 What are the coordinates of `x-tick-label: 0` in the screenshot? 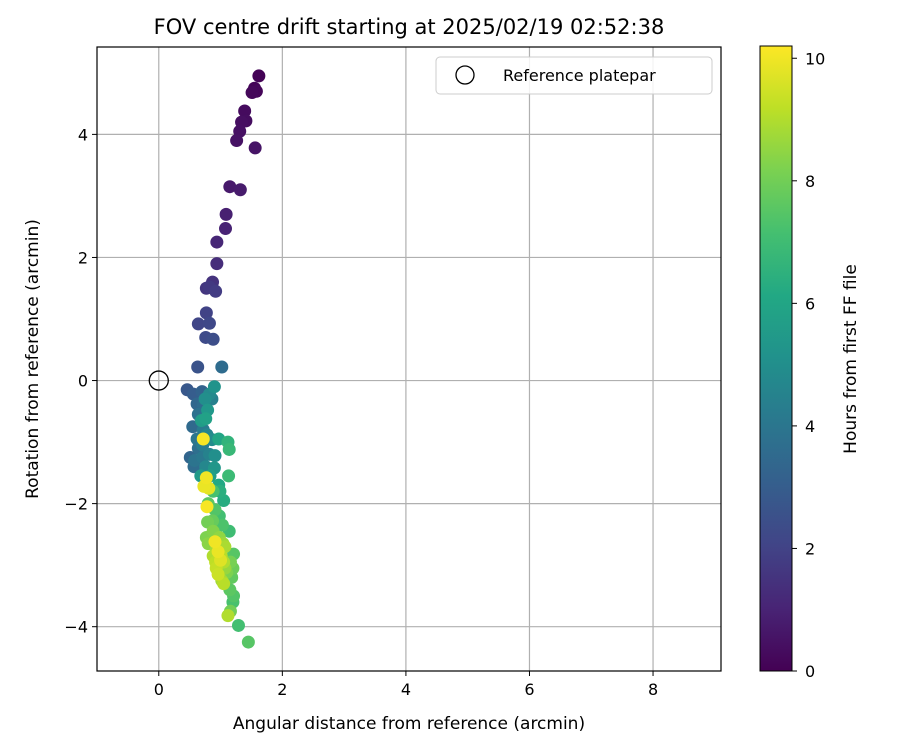 It's located at (159, 689).